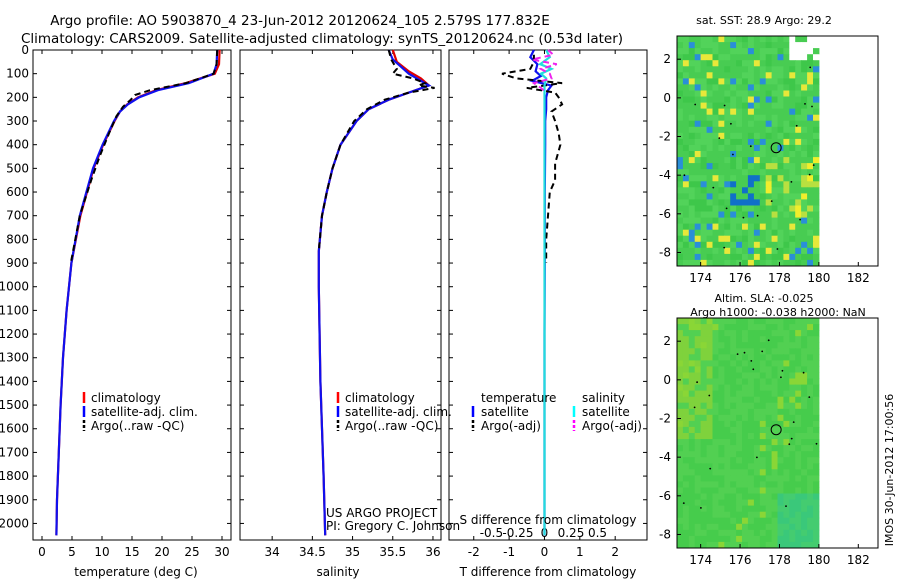  What do you see at coordinates (17, 192) in the screenshot?
I see `y-tick-label: 600` at bounding box center [17, 192].